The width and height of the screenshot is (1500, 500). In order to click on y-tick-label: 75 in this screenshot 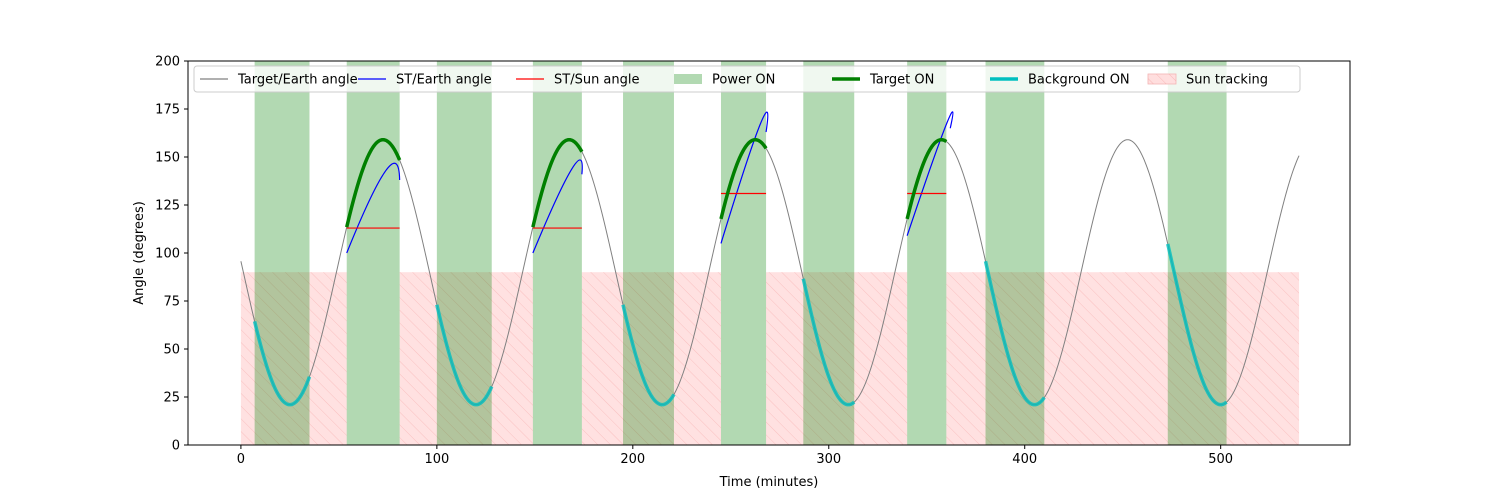, I will do `click(171, 302)`.